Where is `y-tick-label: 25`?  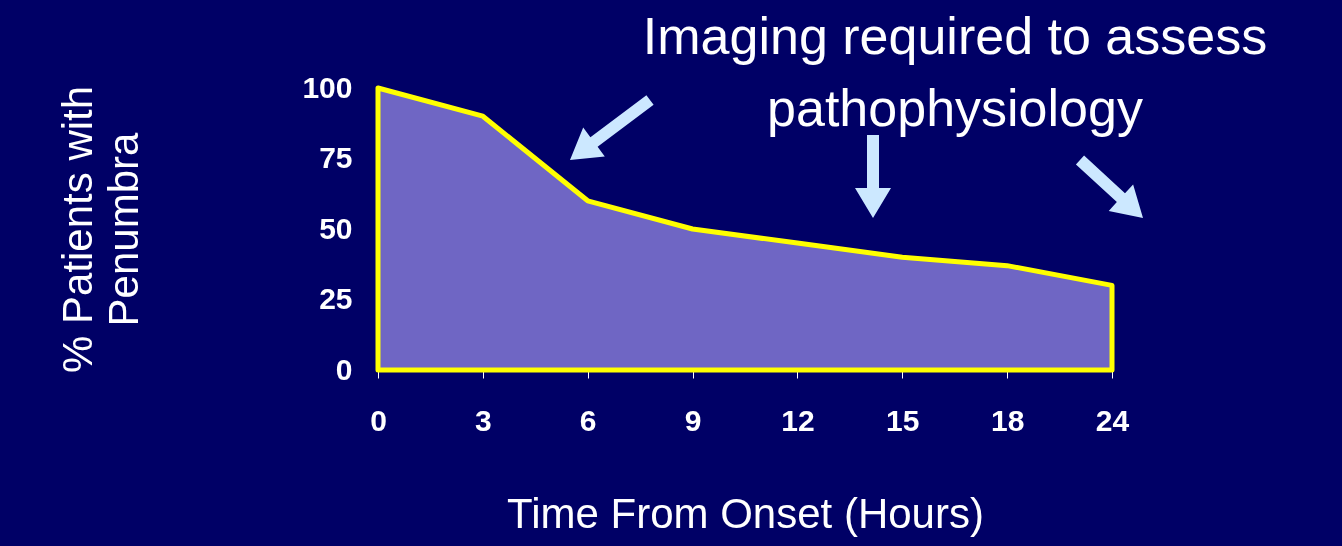
y-tick-label: 25 is located at coordinates (336, 298).